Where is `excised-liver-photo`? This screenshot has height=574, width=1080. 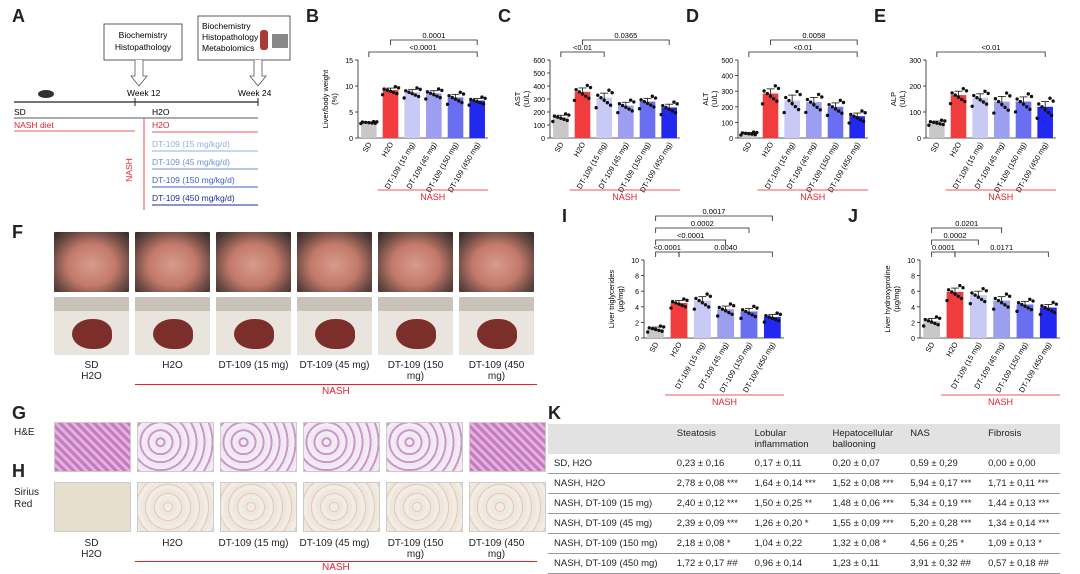
excised-liver-photo is located at coordinates (91, 326).